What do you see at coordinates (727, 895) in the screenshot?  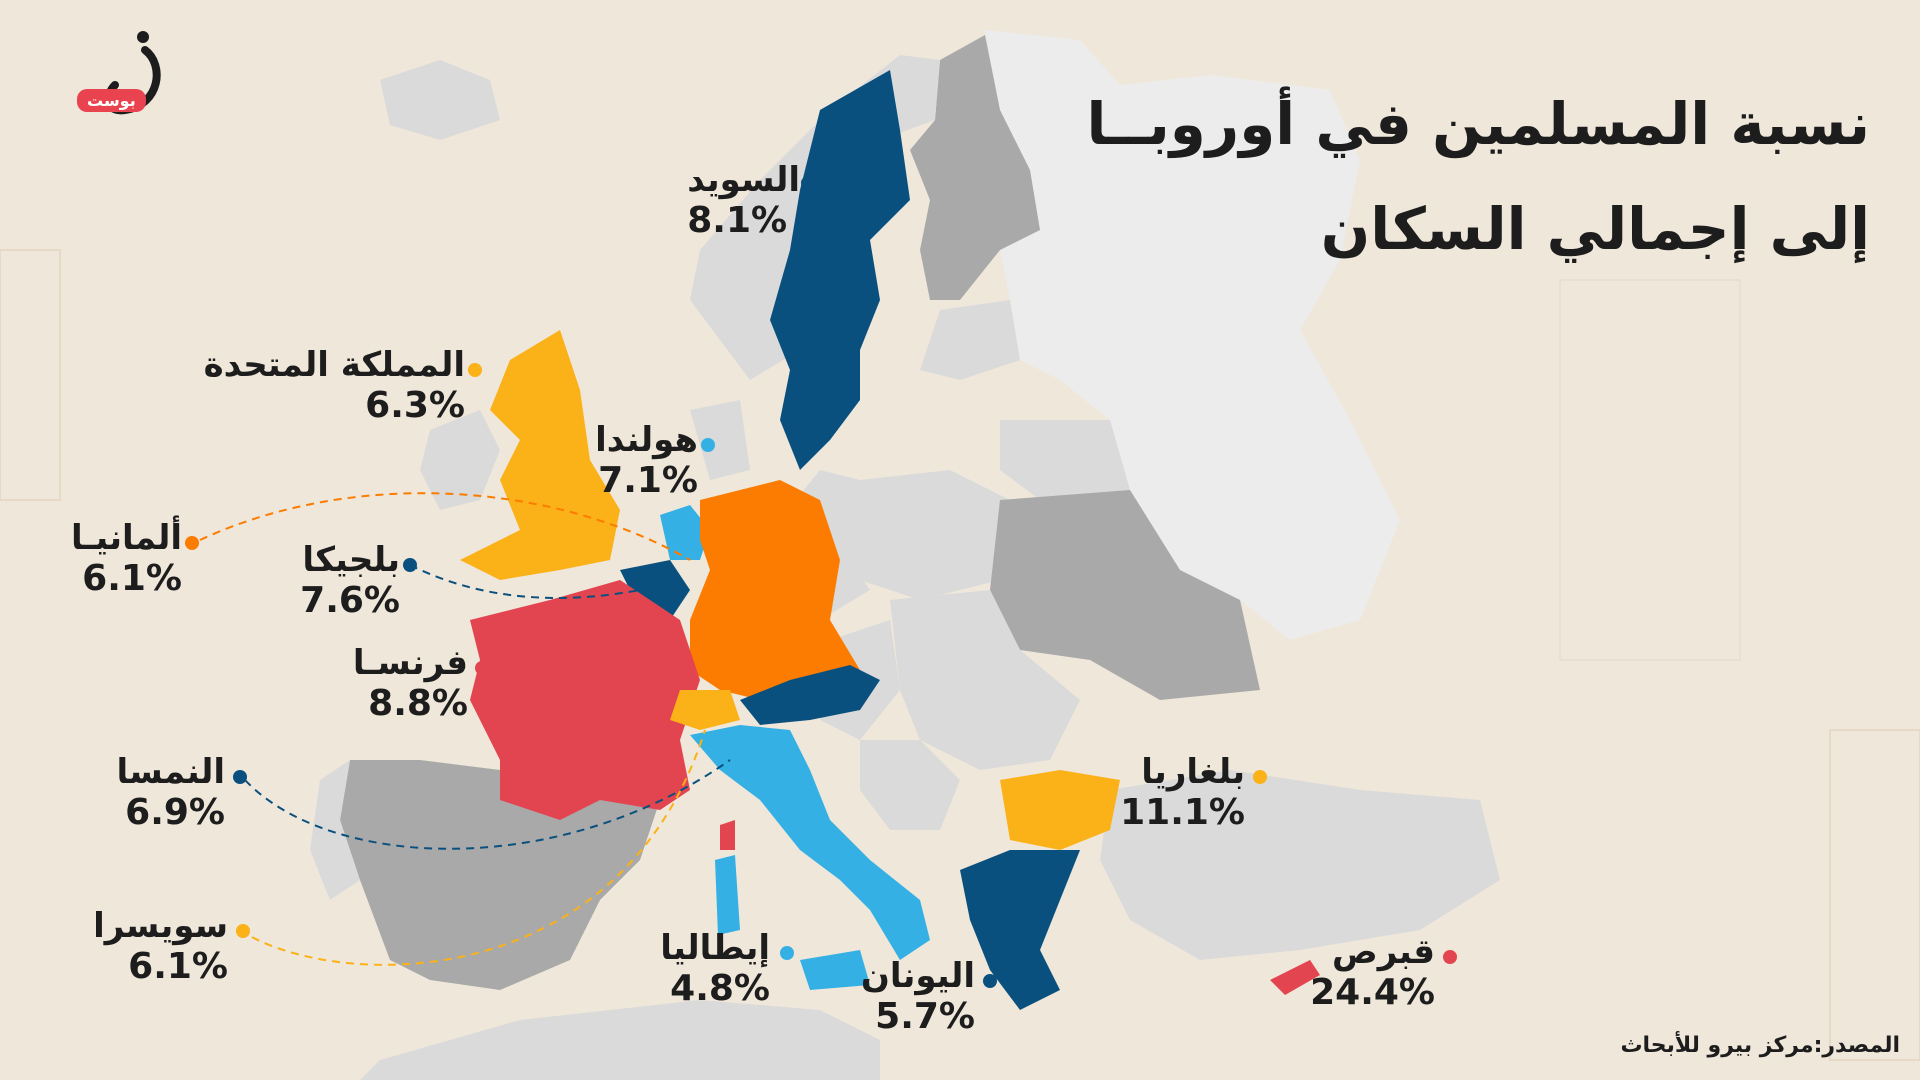 I see `country-sardinia` at bounding box center [727, 895].